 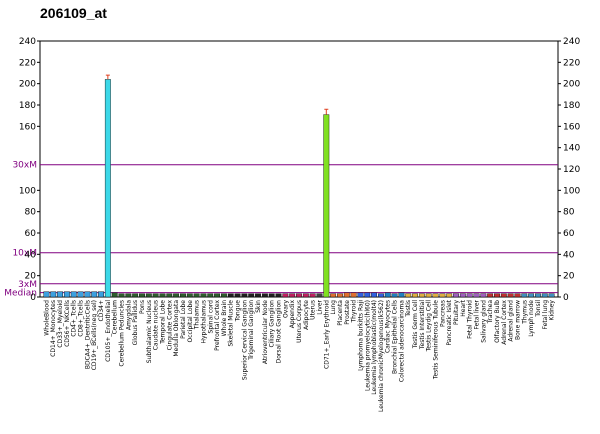 I want to click on right-tick-label: 140, so click(x=571, y=149).